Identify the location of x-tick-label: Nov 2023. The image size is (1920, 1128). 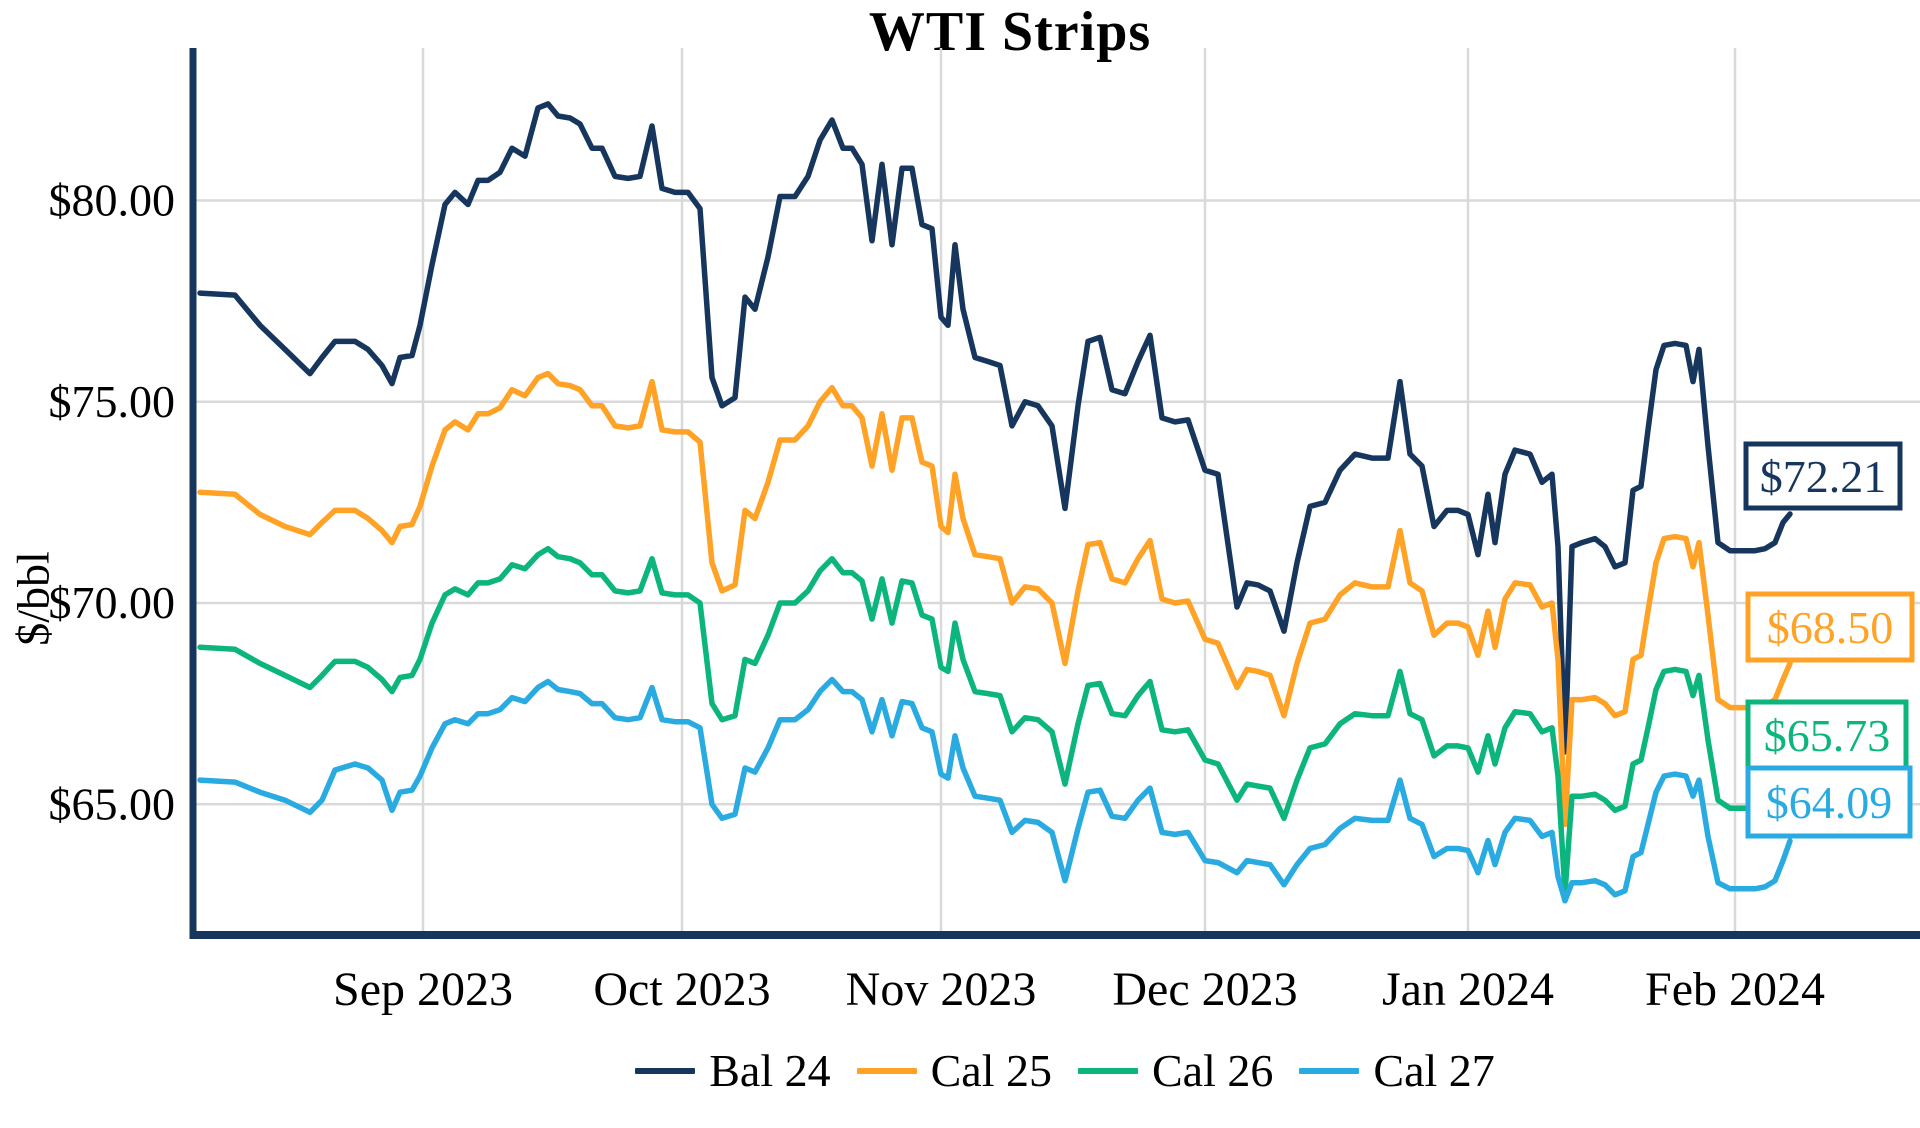
(941, 989).